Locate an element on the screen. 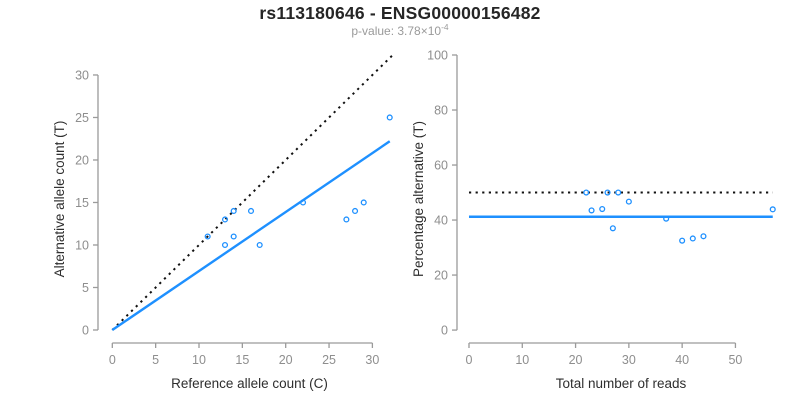 This screenshot has height=400, width=800. x-tick-label: 50 is located at coordinates (735, 360).